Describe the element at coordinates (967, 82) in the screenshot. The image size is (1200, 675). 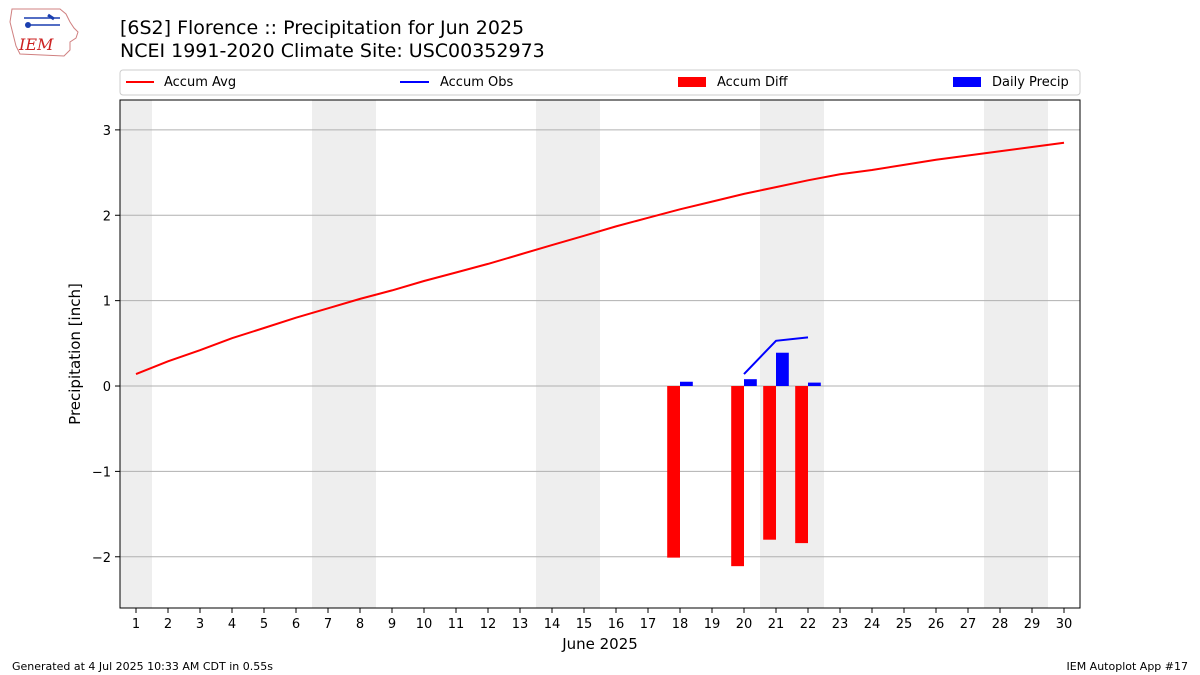
I see `legend-daily-precip-swatch` at that location.